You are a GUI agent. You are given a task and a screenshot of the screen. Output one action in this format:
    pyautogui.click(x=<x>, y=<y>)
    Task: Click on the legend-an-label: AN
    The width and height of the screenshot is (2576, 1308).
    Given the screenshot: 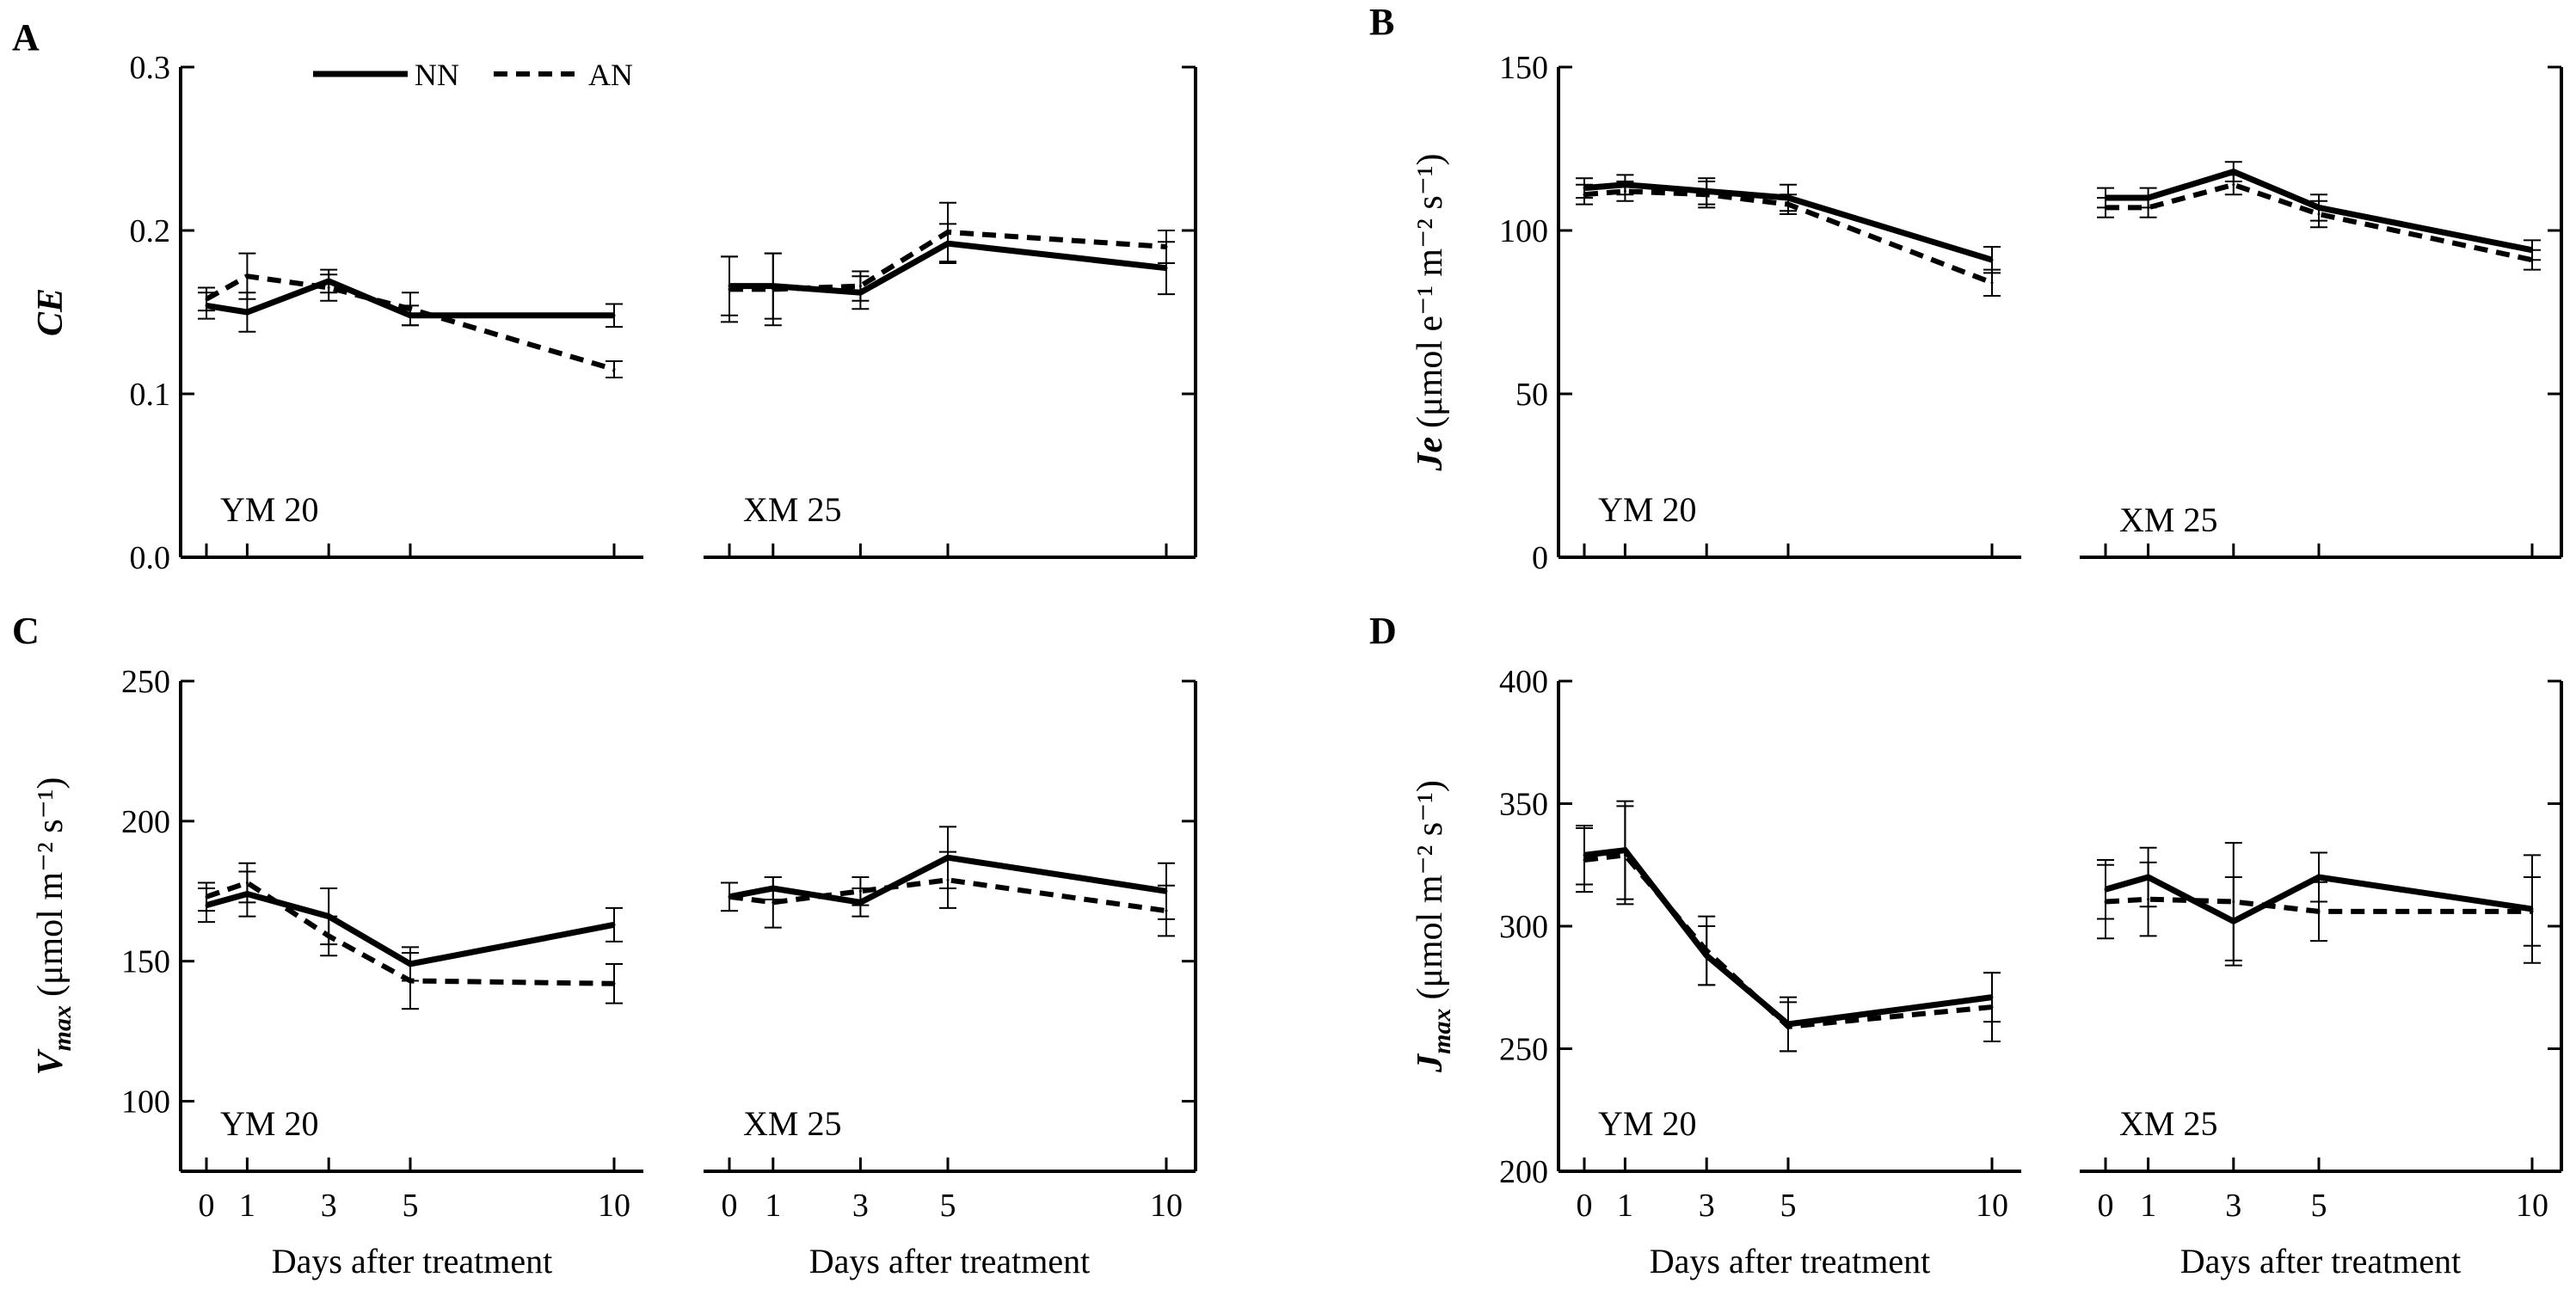 What is the action you would take?
    pyautogui.click(x=610, y=75)
    